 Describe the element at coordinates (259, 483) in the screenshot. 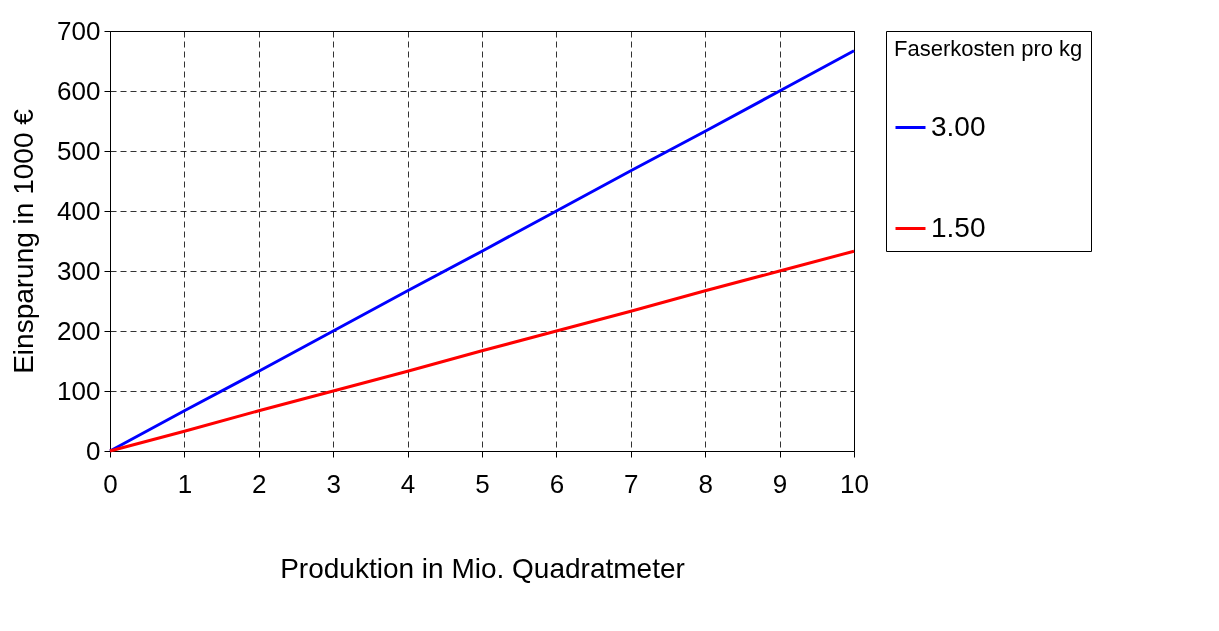

I see `x-tick-label: 2` at that location.